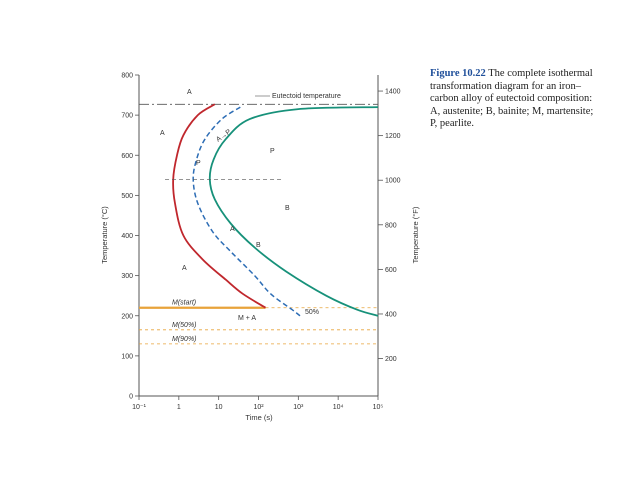 This screenshot has width=638, height=479. Describe the element at coordinates (198, 163) in the screenshot. I see `label-pearlite-inner: P` at that location.